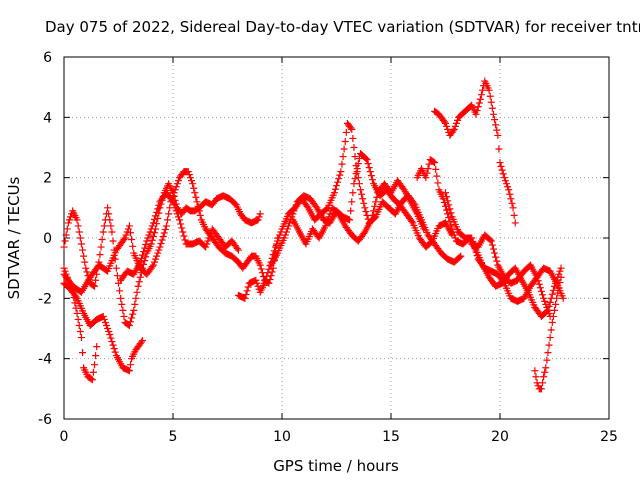 The width and height of the screenshot is (640, 480). What do you see at coordinates (45, 299) in the screenshot?
I see `y-tick-label: -2` at bounding box center [45, 299].